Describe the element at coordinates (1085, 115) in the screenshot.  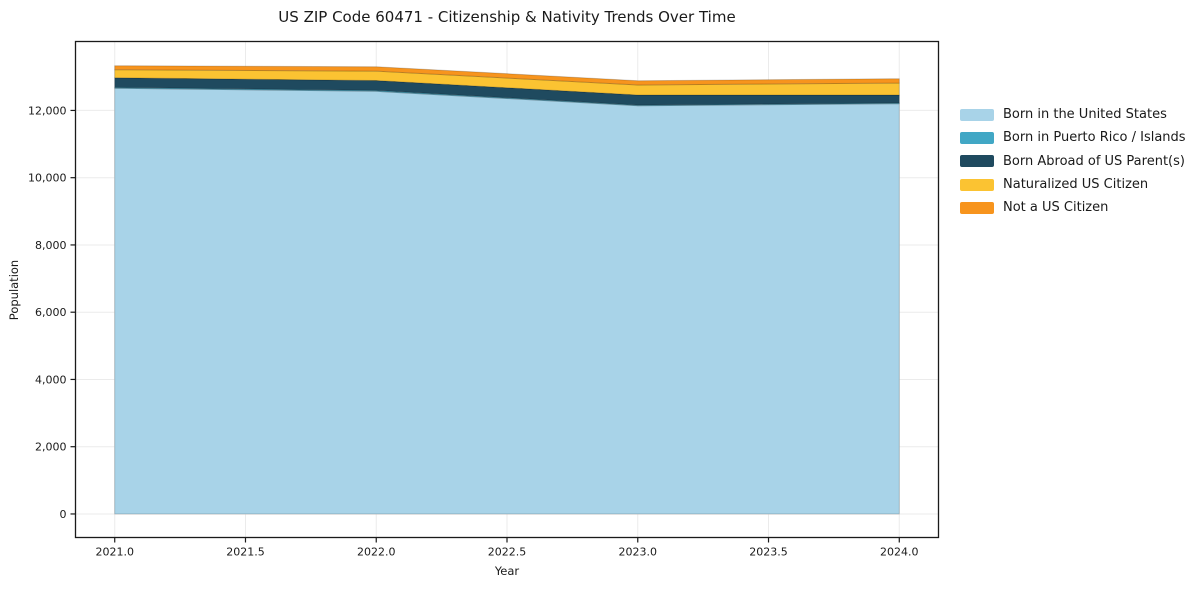
I see `legend-label-born-us: Born in the United States` at that location.